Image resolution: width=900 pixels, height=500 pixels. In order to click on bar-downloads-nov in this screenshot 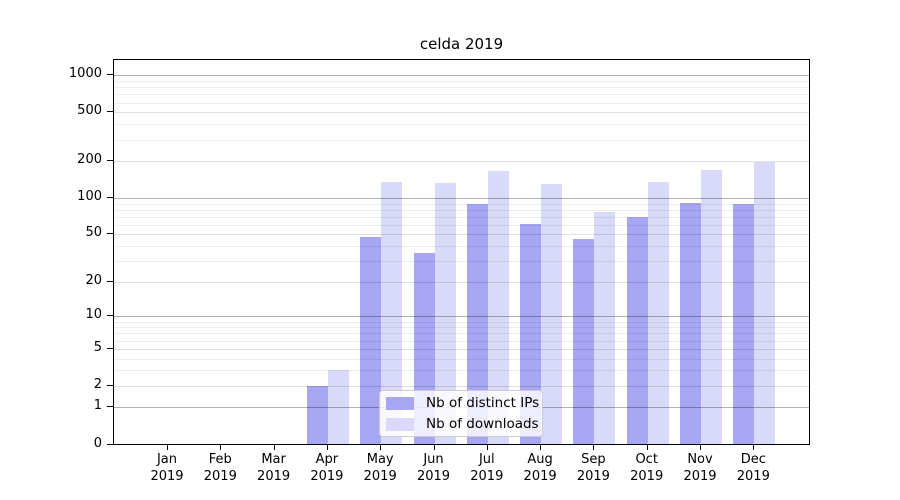, I will do `click(711, 306)`.